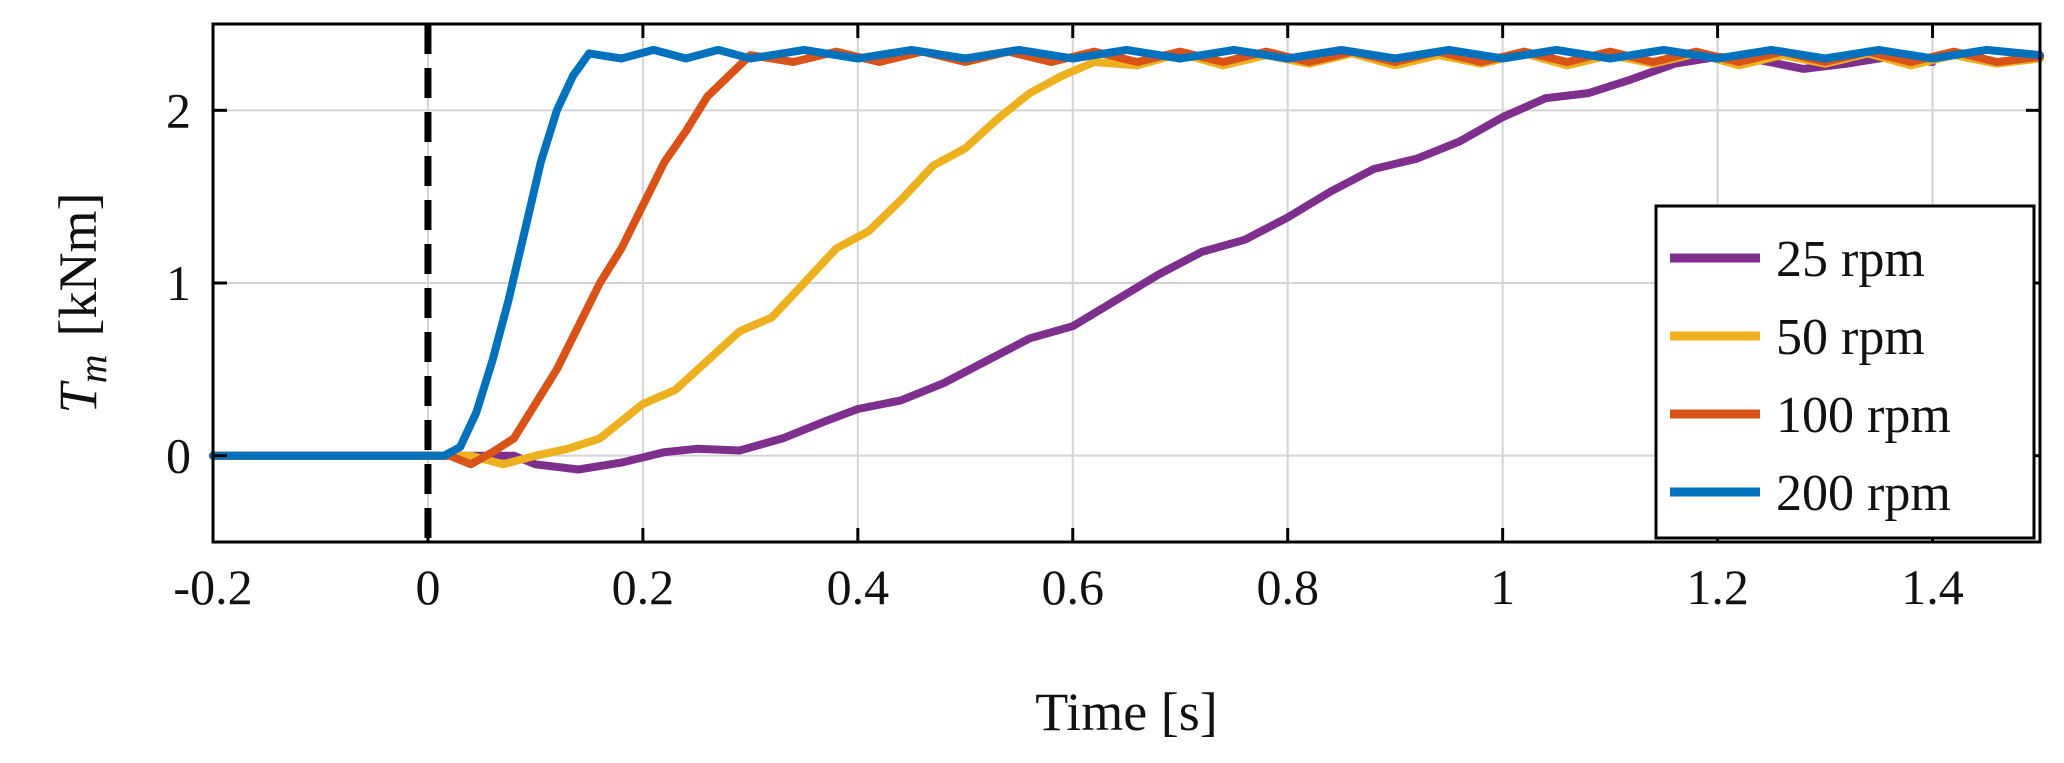  Describe the element at coordinates (212, 587) in the screenshot. I see `x-tick-label: -0.2` at that location.